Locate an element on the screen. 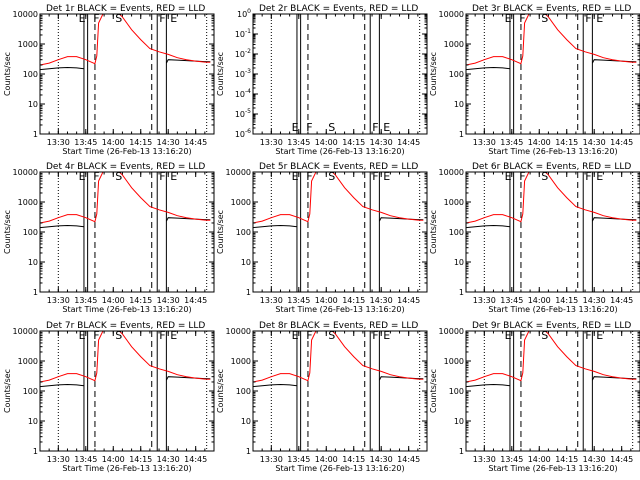  y-tick-label: 10⁻² is located at coordinates (243, 53).